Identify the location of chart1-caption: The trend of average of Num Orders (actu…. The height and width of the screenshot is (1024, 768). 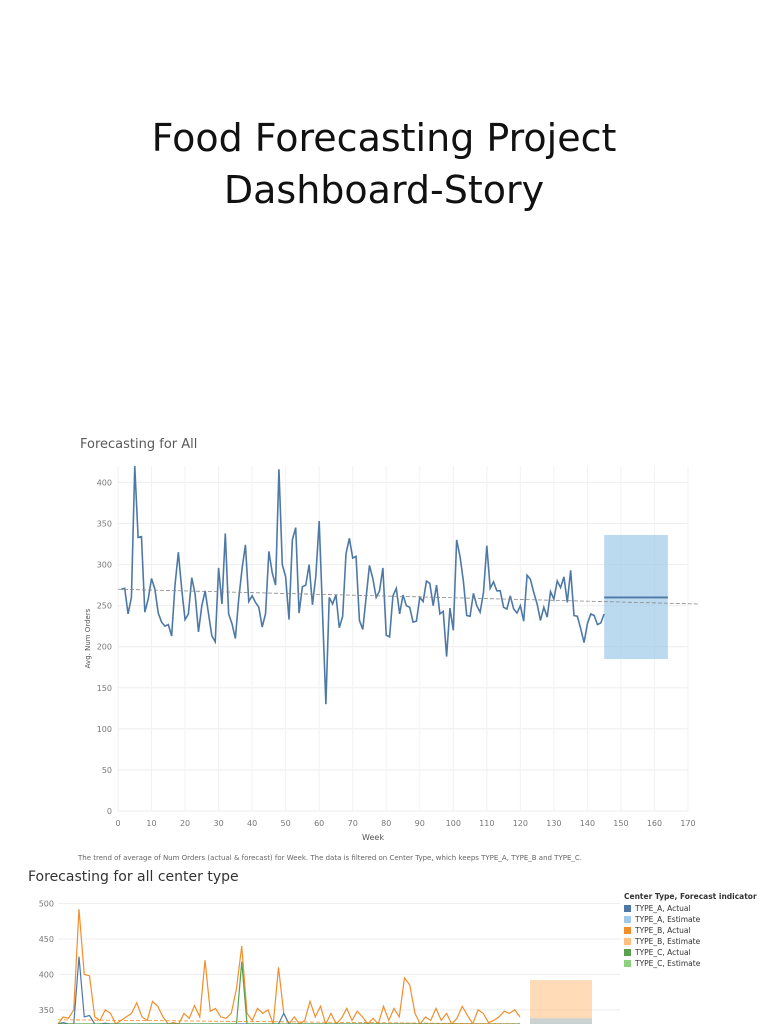
(330, 858).